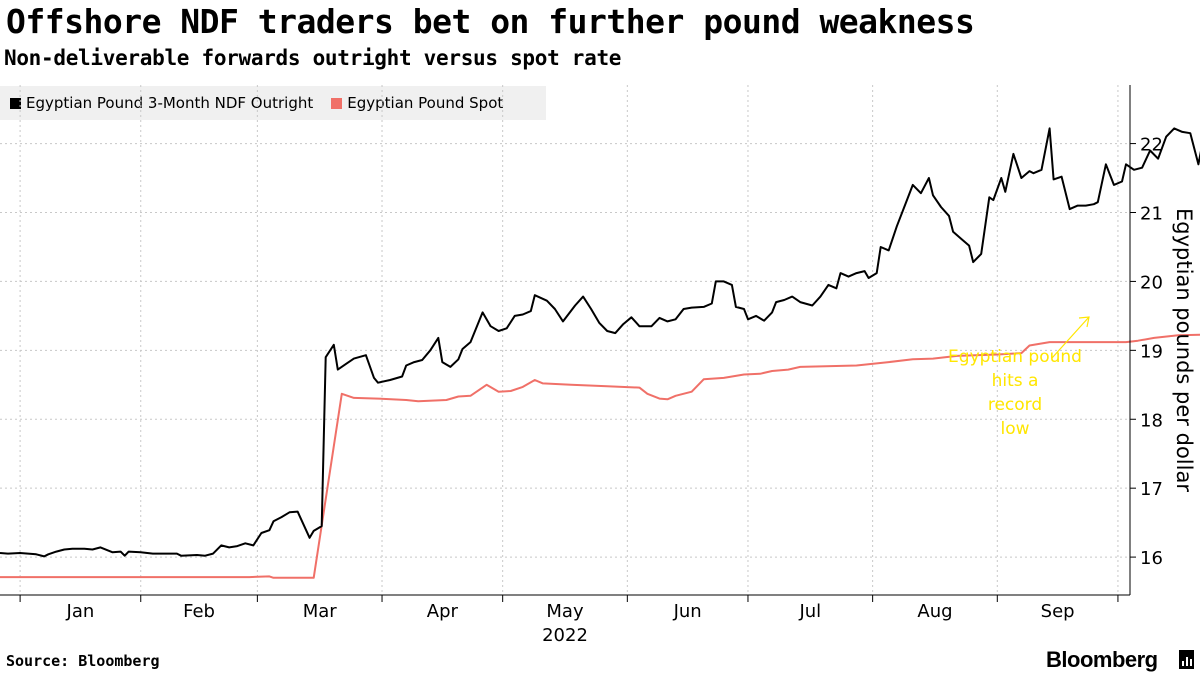 This screenshot has height=675, width=1200. Describe the element at coordinates (1151, 558) in the screenshot. I see `y-tick-label: 16` at that location.